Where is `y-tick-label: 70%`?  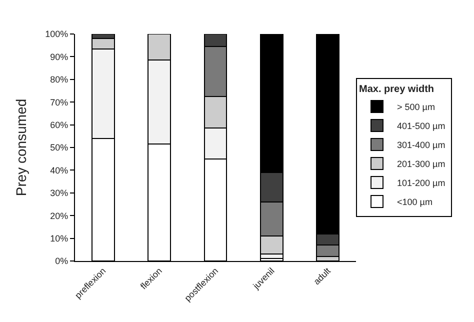
y-tick-label: 70% is located at coordinates (59, 102).